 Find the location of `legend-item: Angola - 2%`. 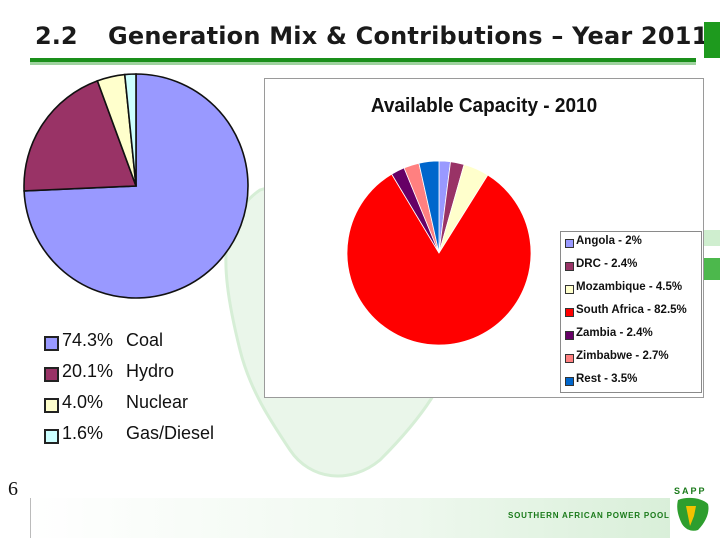

legend-item: Angola - 2% is located at coordinates (631, 243).